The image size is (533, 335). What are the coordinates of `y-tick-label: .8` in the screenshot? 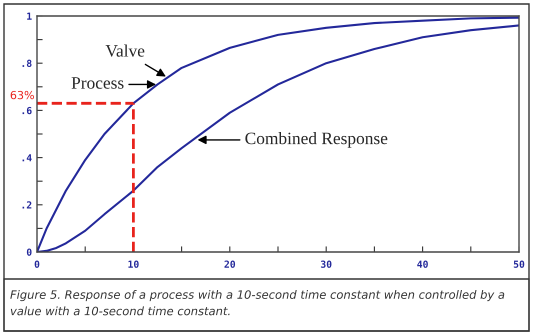 It's located at (27, 64).